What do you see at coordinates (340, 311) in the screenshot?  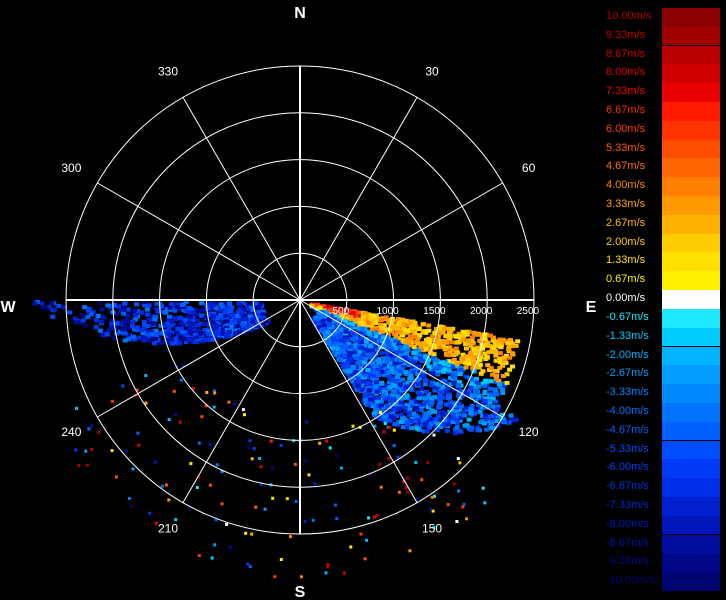 I see `range-label: 500` at bounding box center [340, 311].